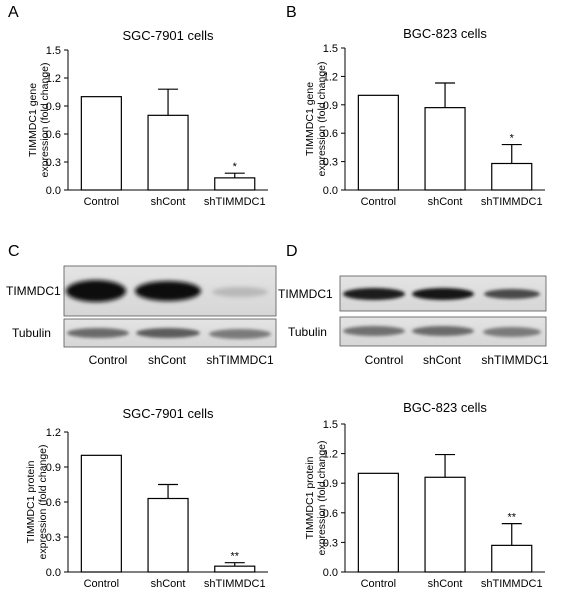  I want to click on chart-b-ytick-label: 1.2, so click(330, 77).